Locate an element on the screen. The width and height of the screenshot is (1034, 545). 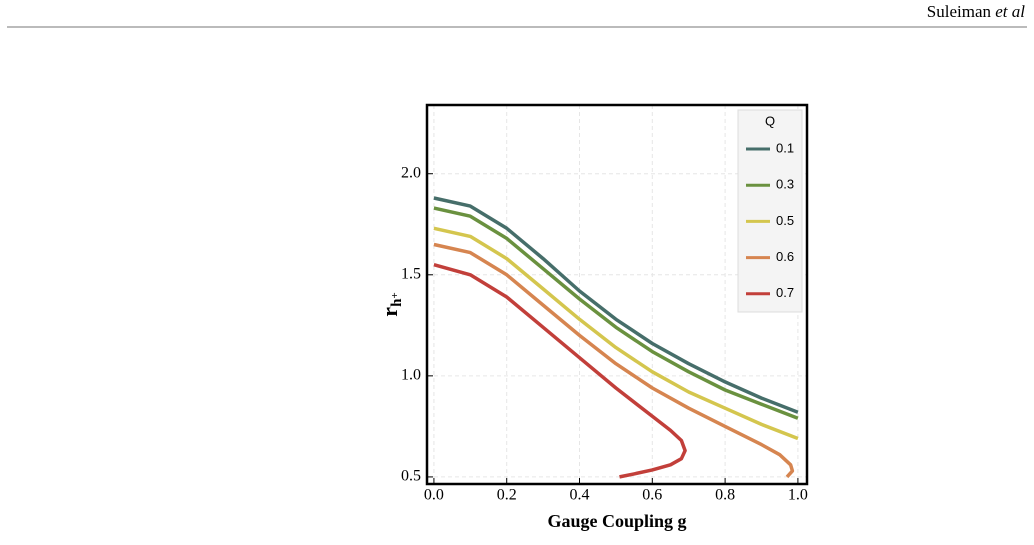
header-author: Suleiman is located at coordinates (959, 11).